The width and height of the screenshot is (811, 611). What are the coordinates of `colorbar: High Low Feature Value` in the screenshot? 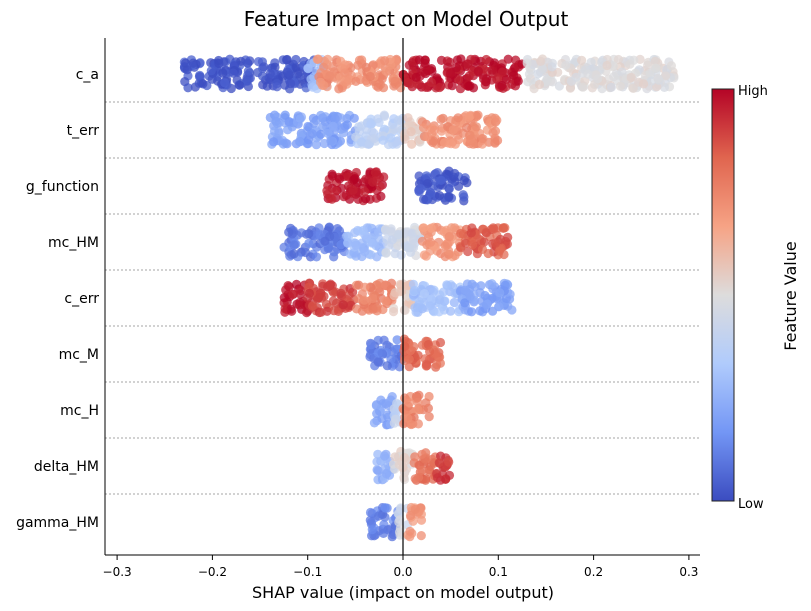 It's located at (755, 298).